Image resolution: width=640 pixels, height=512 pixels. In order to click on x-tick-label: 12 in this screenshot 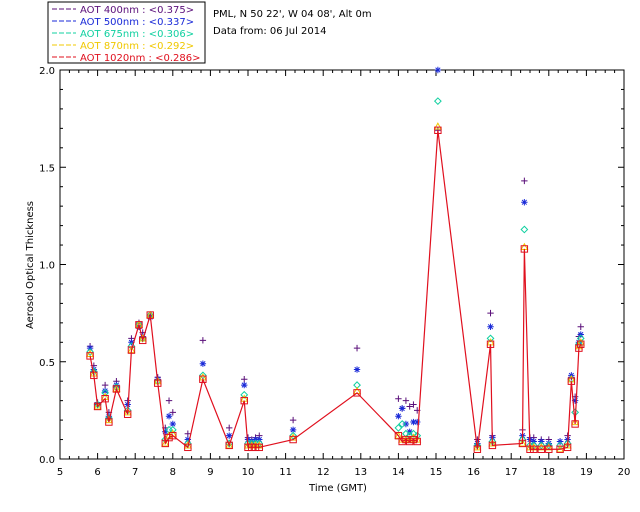, I will do `click(323, 472)`.